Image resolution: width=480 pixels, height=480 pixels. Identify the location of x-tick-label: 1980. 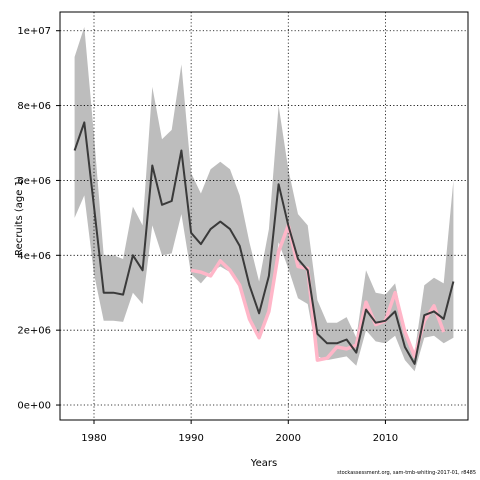
(93, 438).